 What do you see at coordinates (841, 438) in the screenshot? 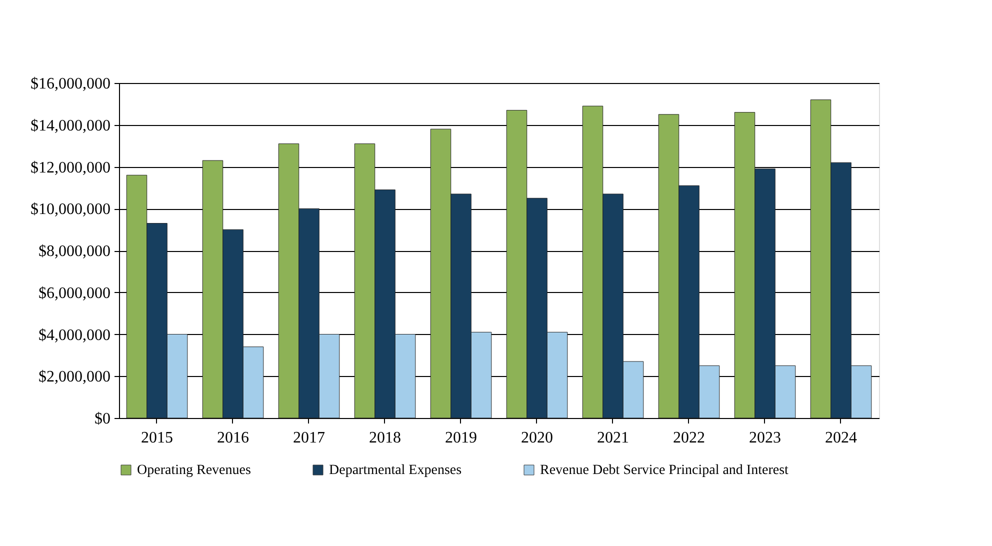
I see `x-tick-label: 2024` at bounding box center [841, 438].